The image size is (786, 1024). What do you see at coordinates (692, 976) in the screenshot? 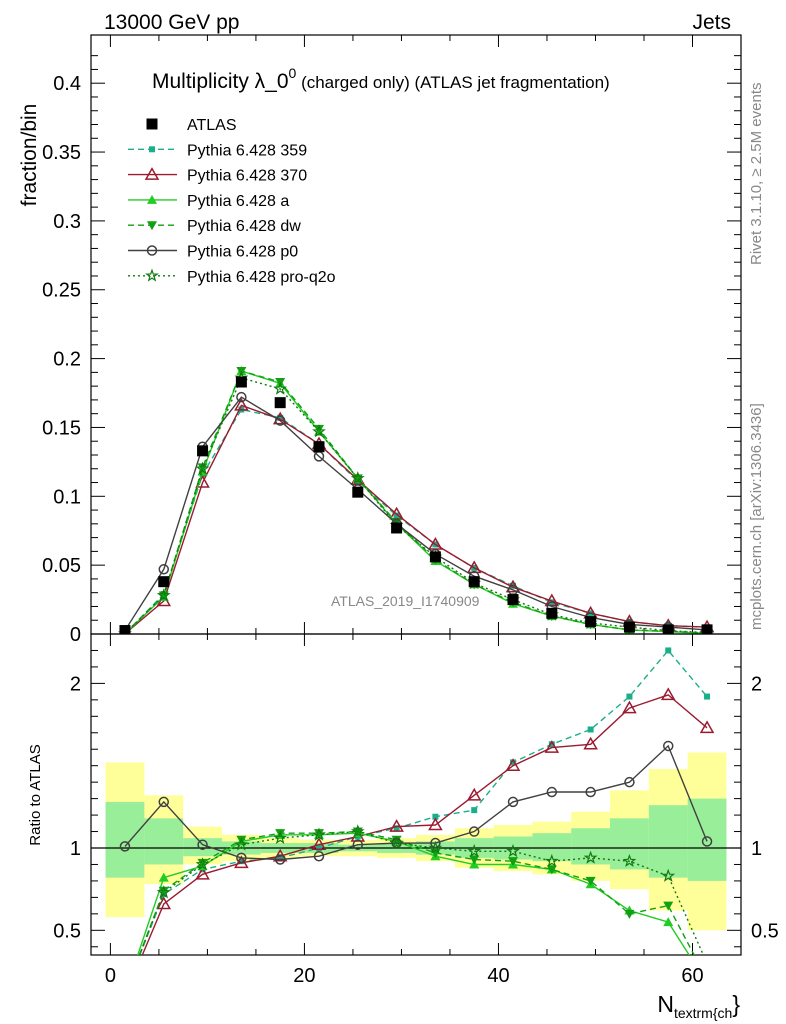
I see `x-tick-label: 60` at bounding box center [692, 976].